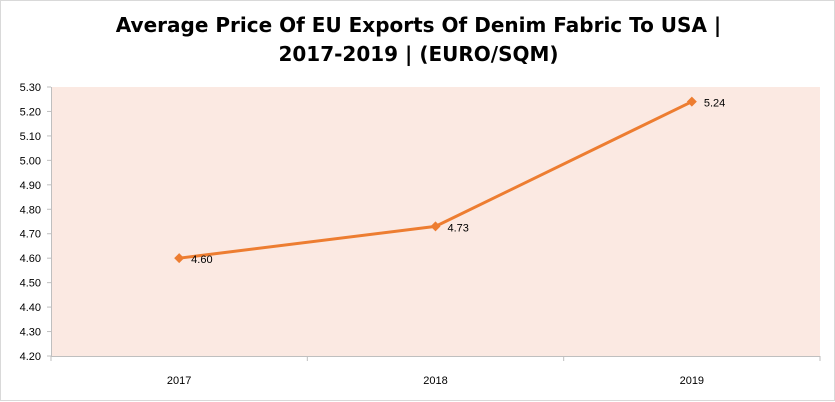 The height and width of the screenshot is (402, 835). What do you see at coordinates (30, 308) in the screenshot?
I see `y-tick-label: 4.40` at bounding box center [30, 308].